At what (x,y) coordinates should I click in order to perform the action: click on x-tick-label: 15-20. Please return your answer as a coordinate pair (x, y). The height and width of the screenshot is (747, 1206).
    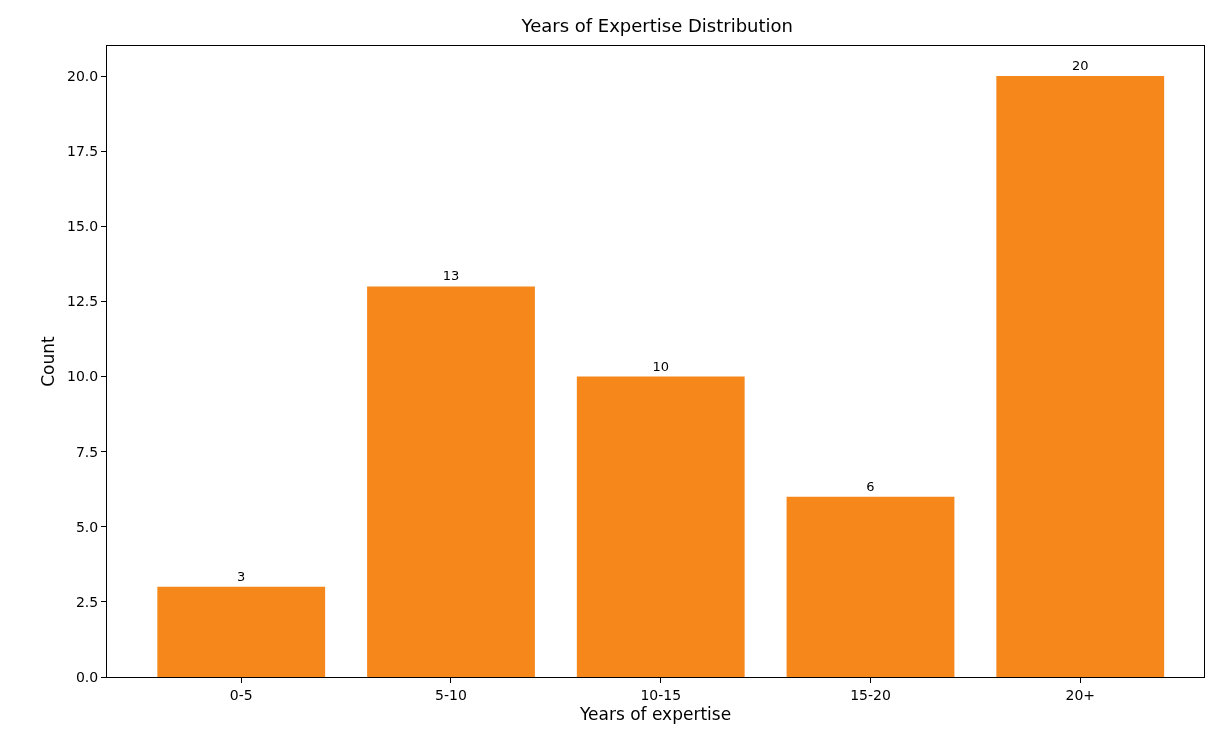
    Looking at the image, I should click on (870, 694).